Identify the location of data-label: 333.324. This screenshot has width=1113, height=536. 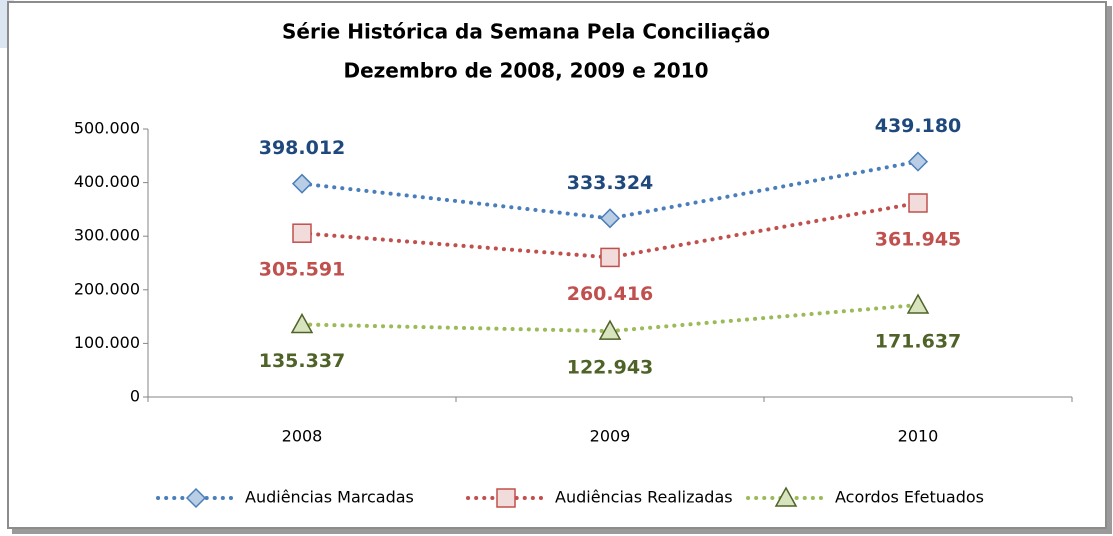
(610, 183).